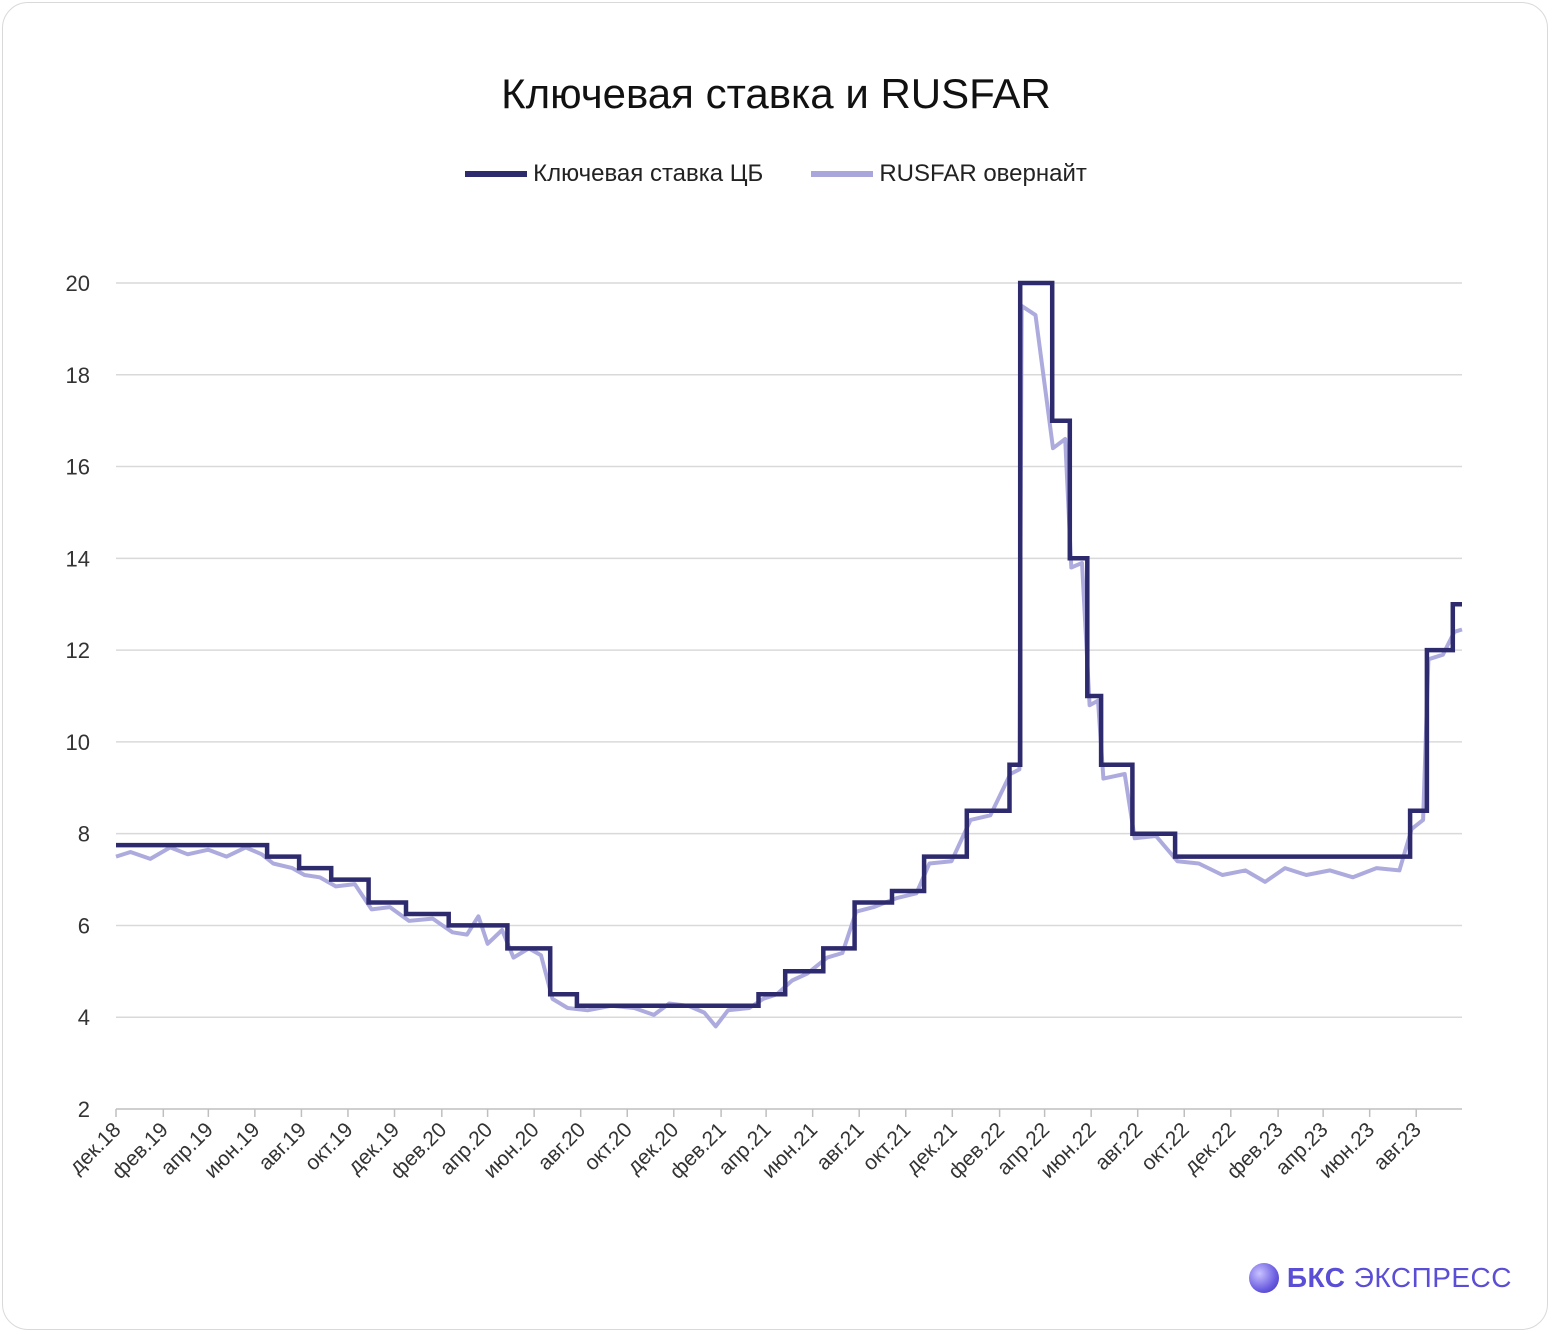 The width and height of the screenshot is (1552, 1334). Describe the element at coordinates (1397, 1146) in the screenshot. I see `x-tick-label: авг.23` at that location.